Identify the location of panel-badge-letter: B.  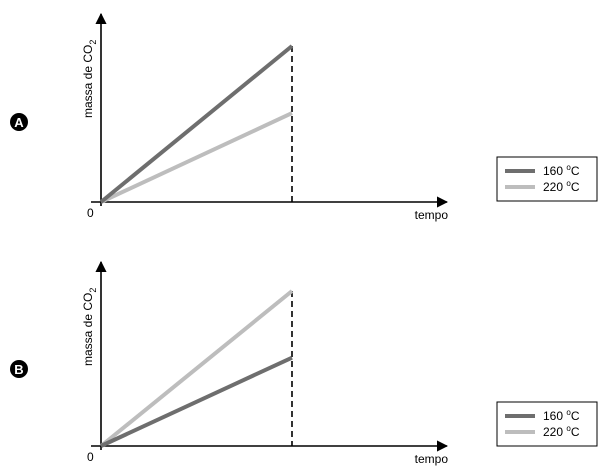
(18, 369).